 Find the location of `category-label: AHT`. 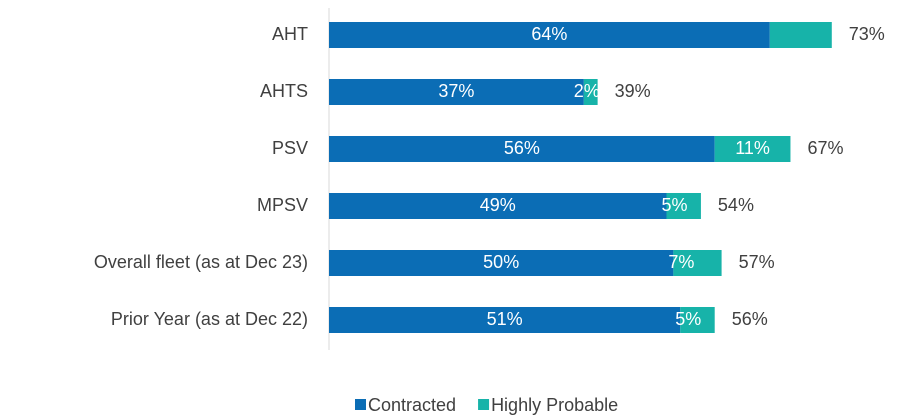

category-label: AHT is located at coordinates (290, 34).